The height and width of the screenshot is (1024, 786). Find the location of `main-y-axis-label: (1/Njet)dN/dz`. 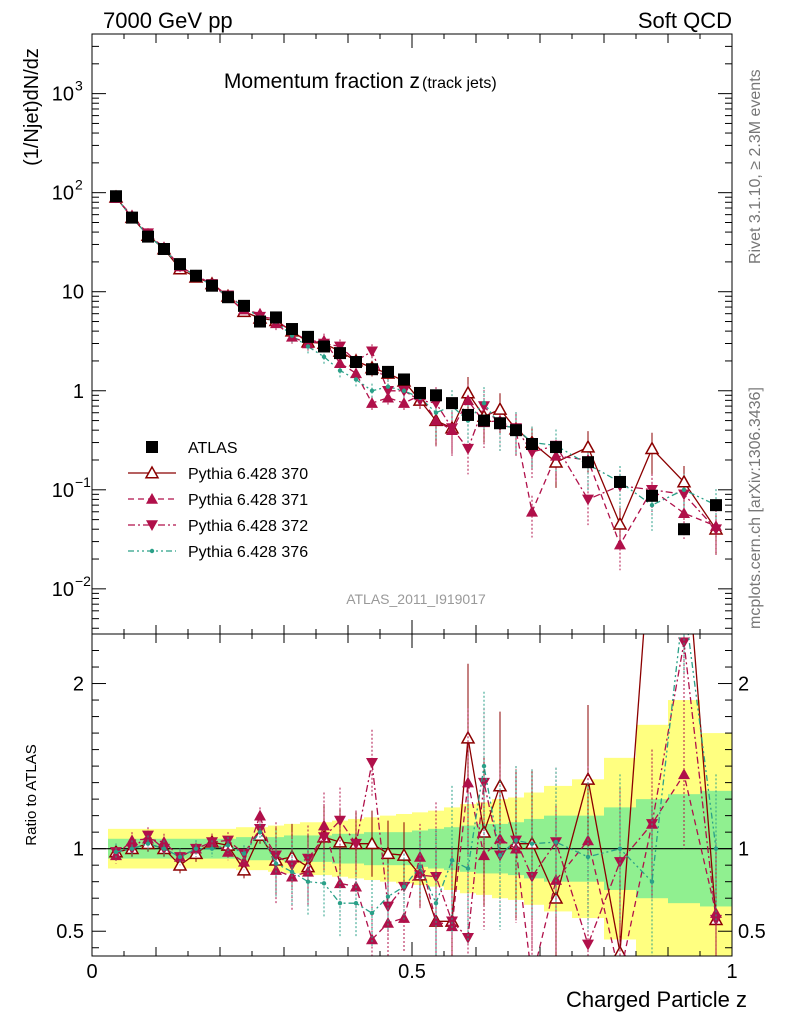

main-y-axis-label: (1/Njet)dN/dz is located at coordinates (32, 107).